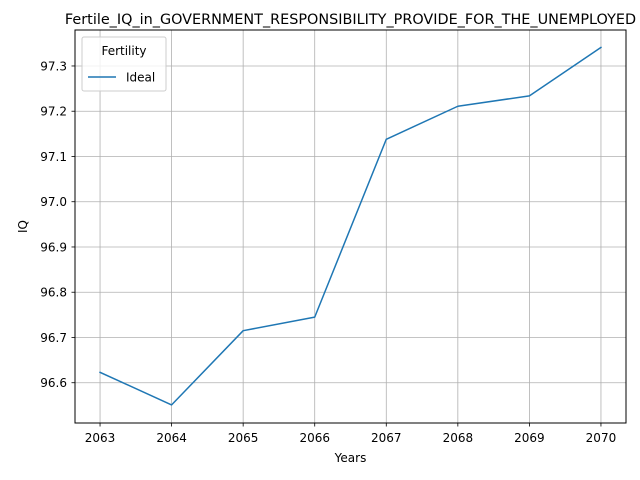 This screenshot has height=480, width=640. Describe the element at coordinates (601, 438) in the screenshot. I see `x-tick-label: 2070` at that location.